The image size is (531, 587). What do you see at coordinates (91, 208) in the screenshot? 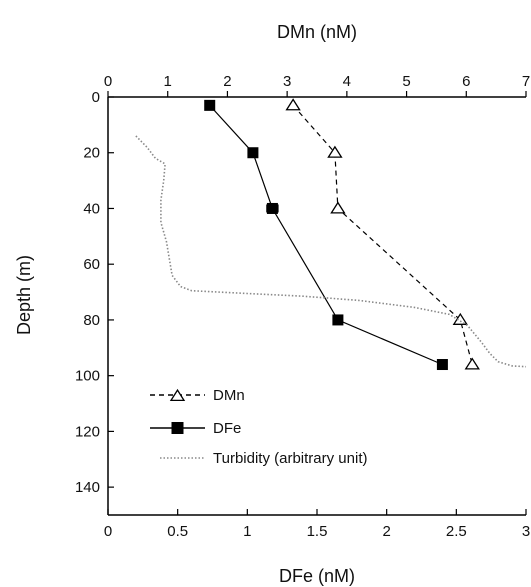
I see `depth-tick-label: 40` at bounding box center [91, 208].